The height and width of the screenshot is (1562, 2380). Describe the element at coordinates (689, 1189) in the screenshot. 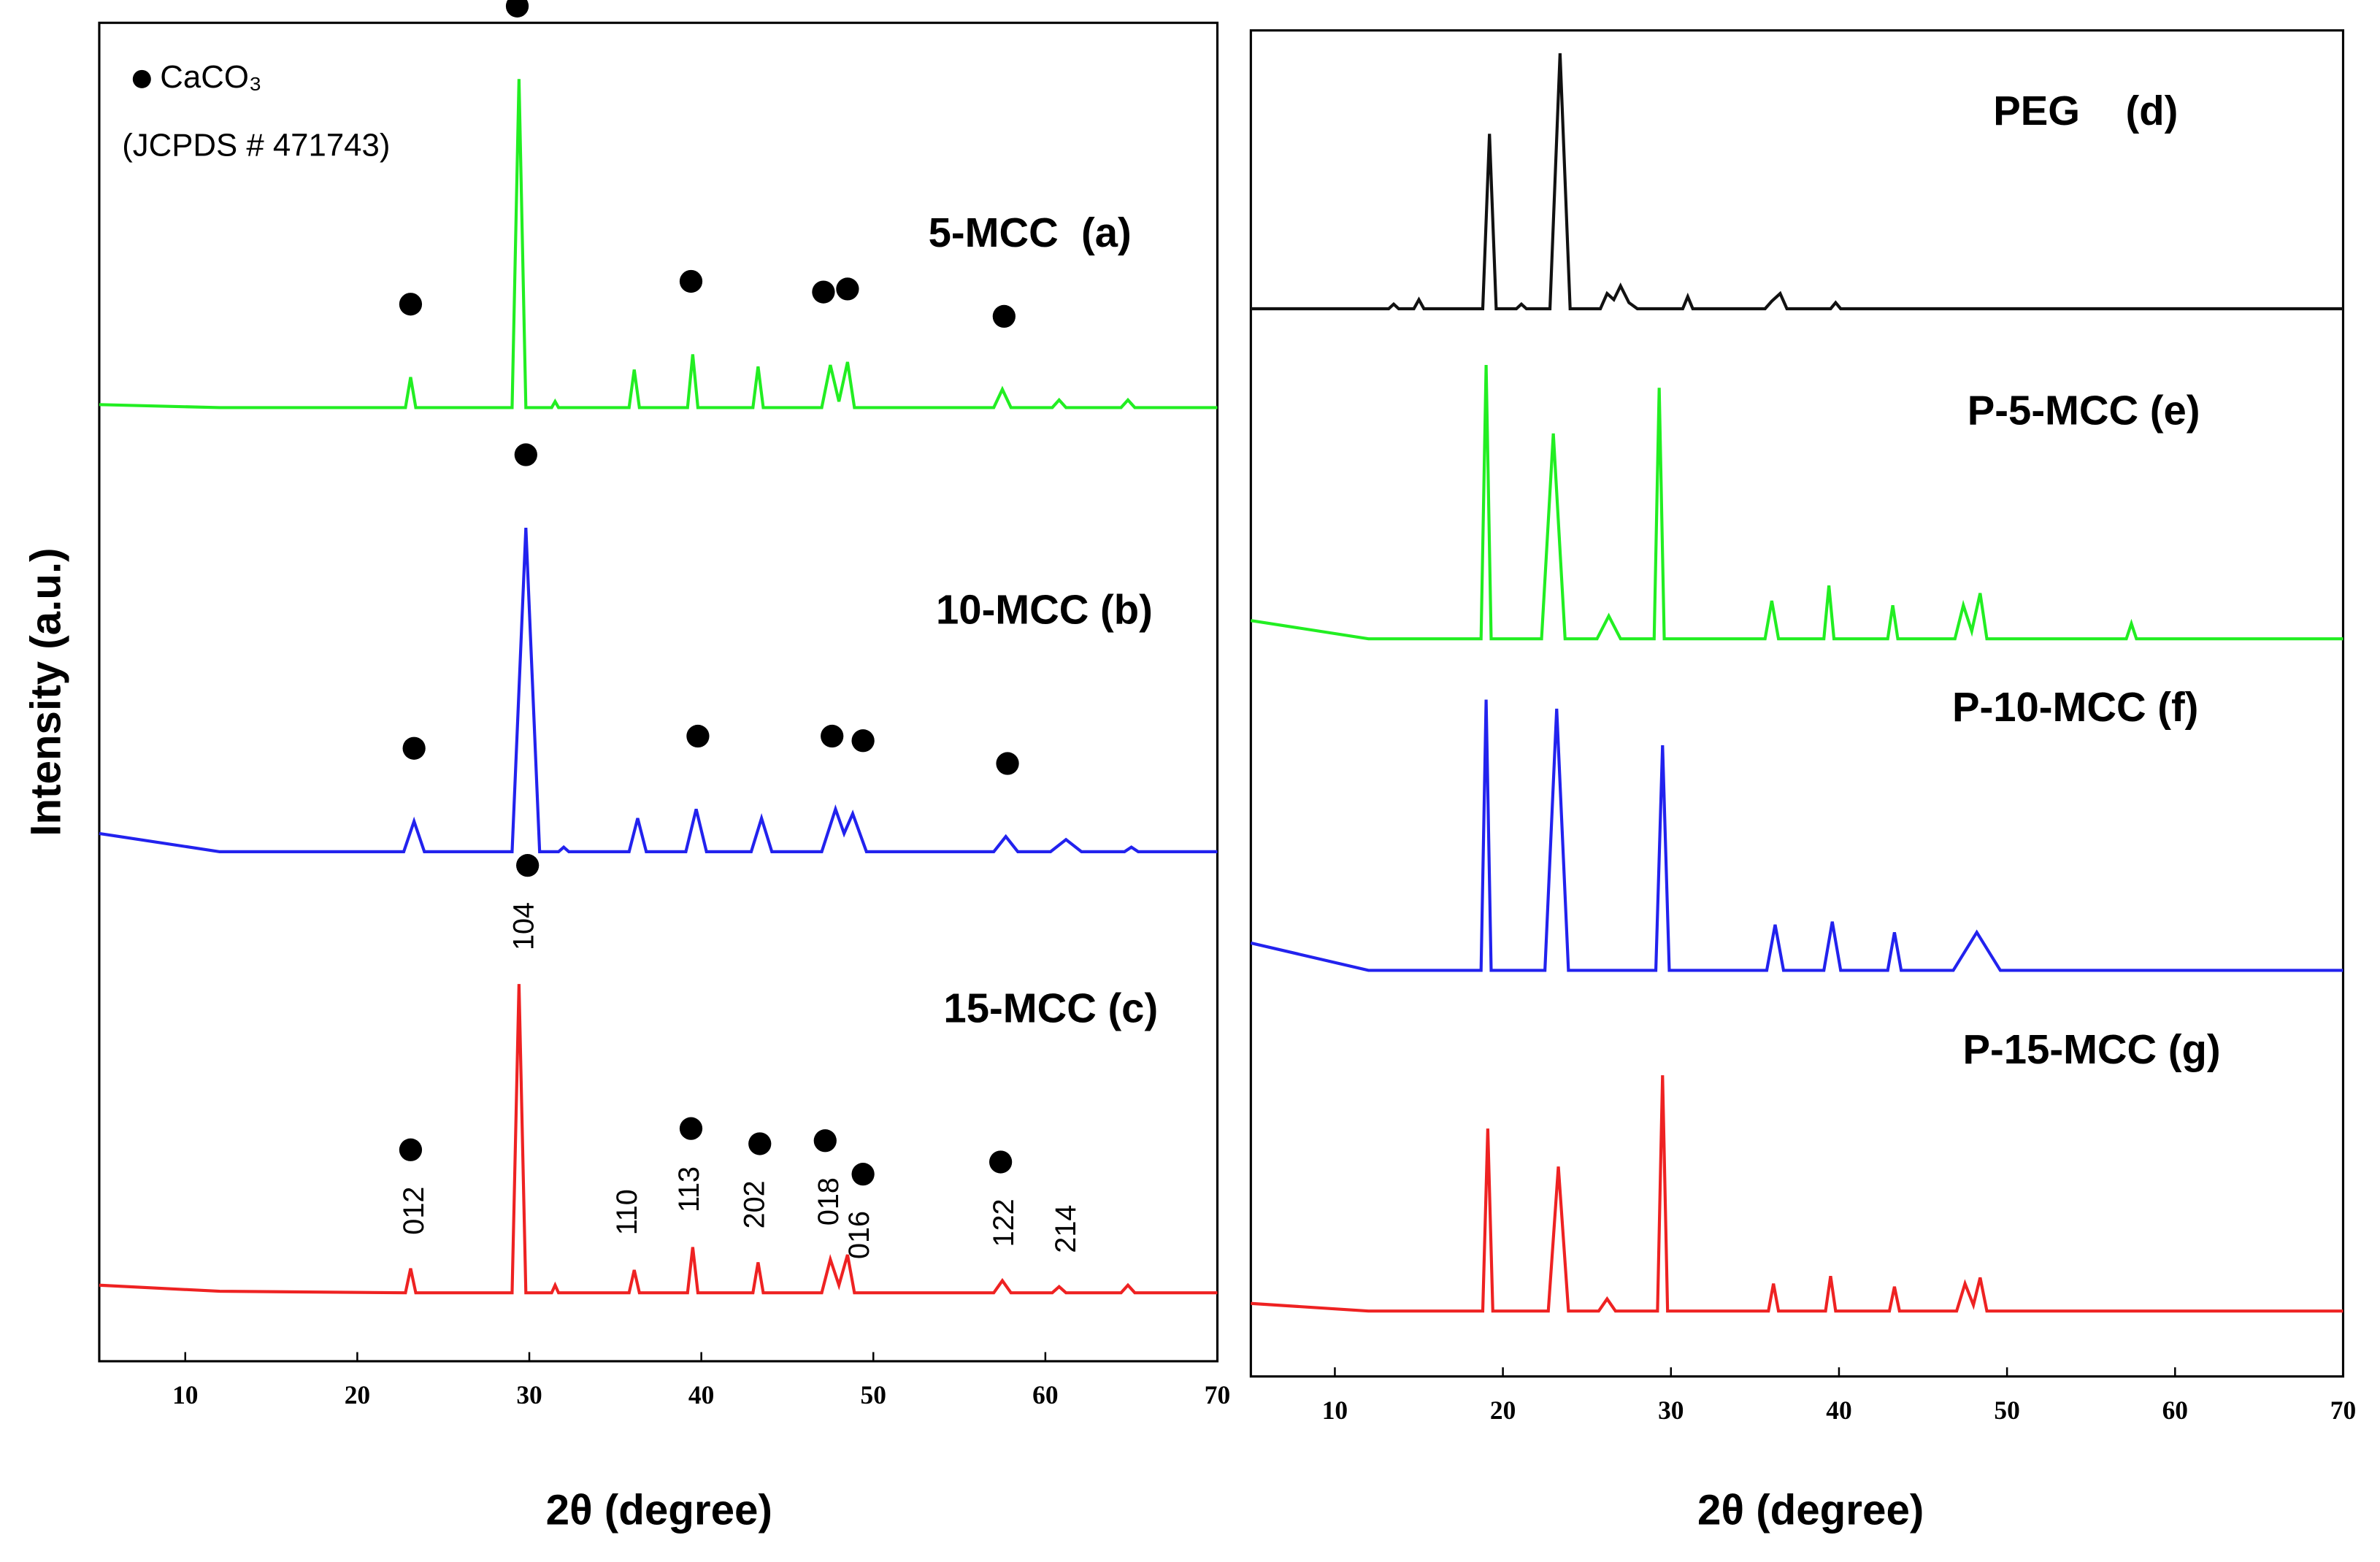

I see `hkl-label: 113` at that location.